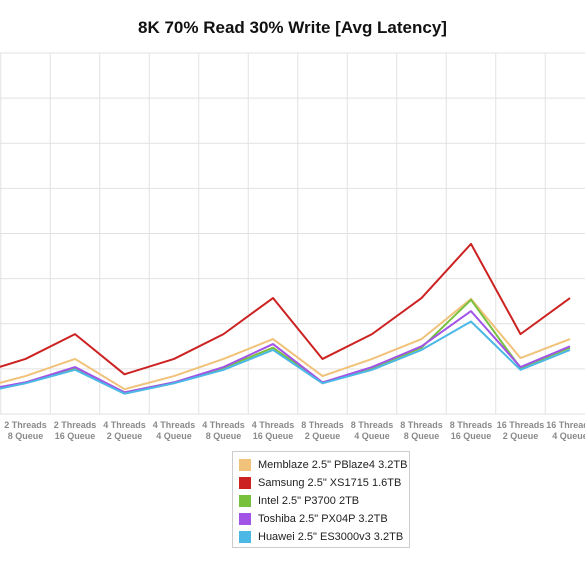 This screenshot has height=577, width=585. I want to click on x-tick-label: 2 Threads 16 Queue, so click(75, 430).